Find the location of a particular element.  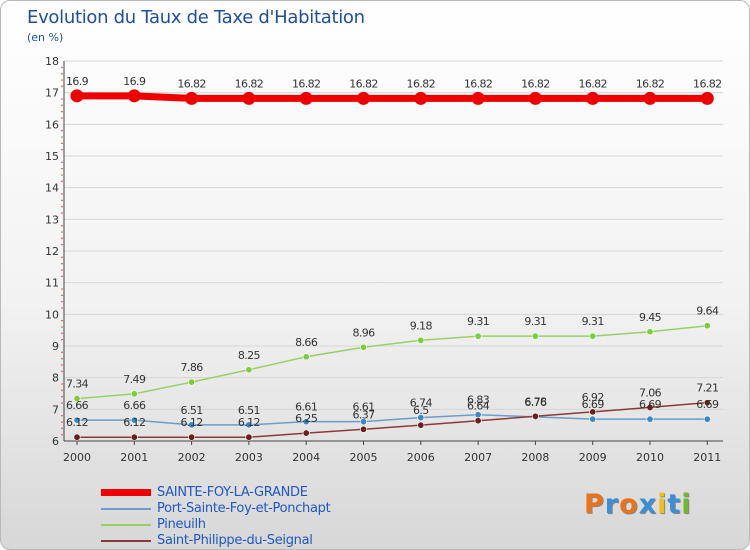

legend-label-port-sainte-foy: Port-Sainte-Foy-et-Ponchapt is located at coordinates (244, 508).